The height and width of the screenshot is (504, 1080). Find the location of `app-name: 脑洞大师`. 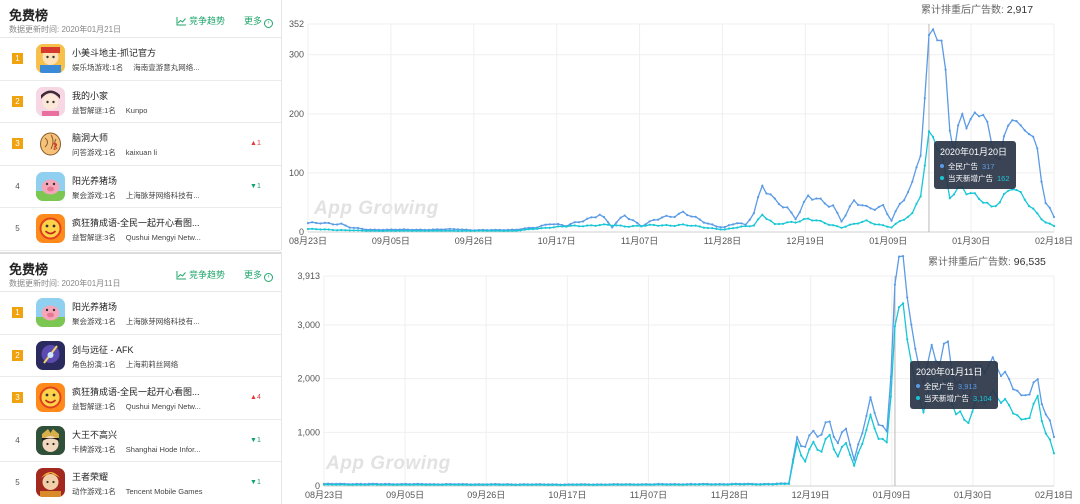

app-name: 脑洞大师 is located at coordinates (90, 138).